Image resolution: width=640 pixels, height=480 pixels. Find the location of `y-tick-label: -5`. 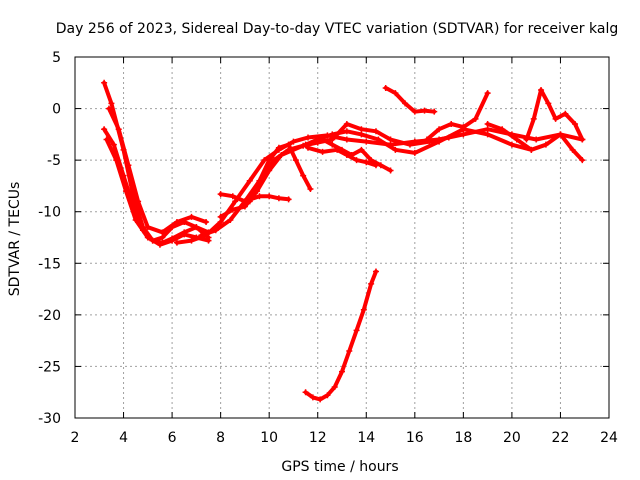

y-tick-label: -5 is located at coordinates (54, 161).